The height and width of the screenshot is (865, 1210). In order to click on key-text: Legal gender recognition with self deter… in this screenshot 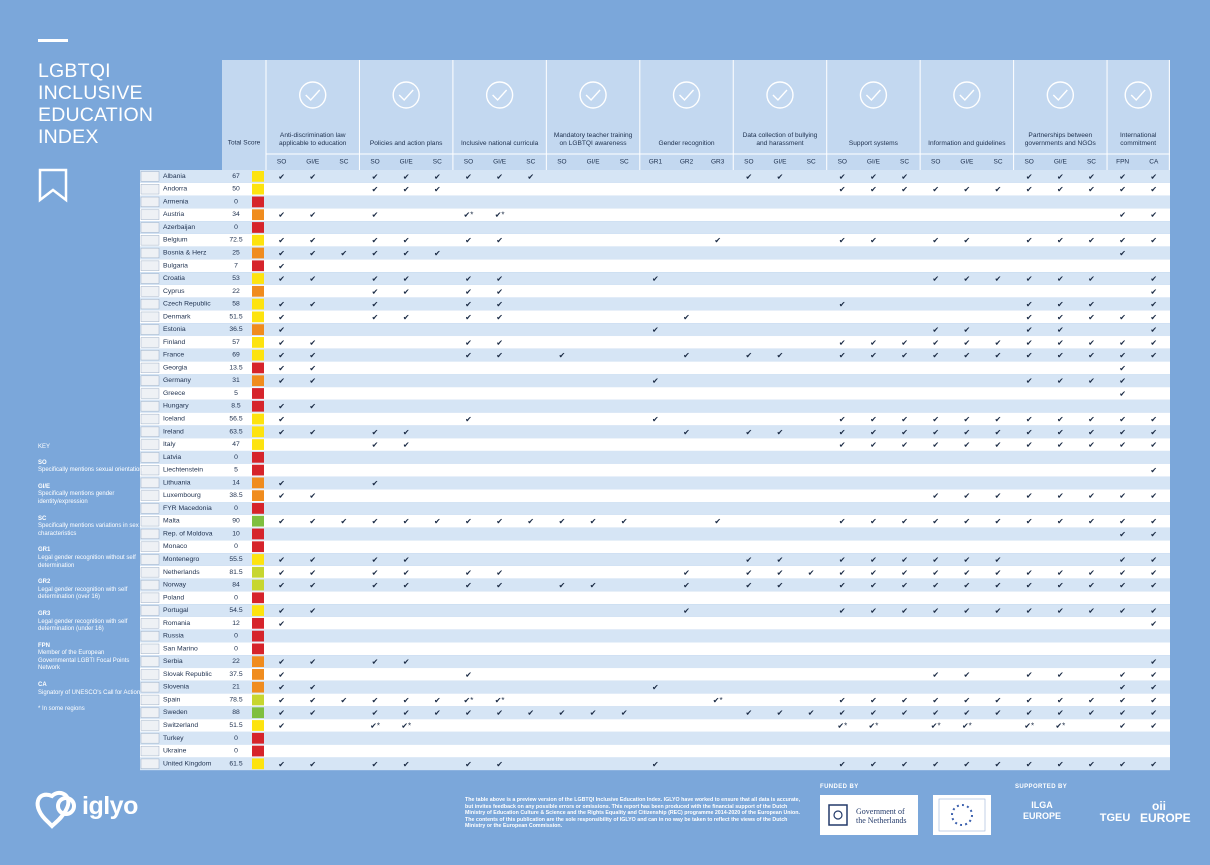, I will do `click(83, 625)`.